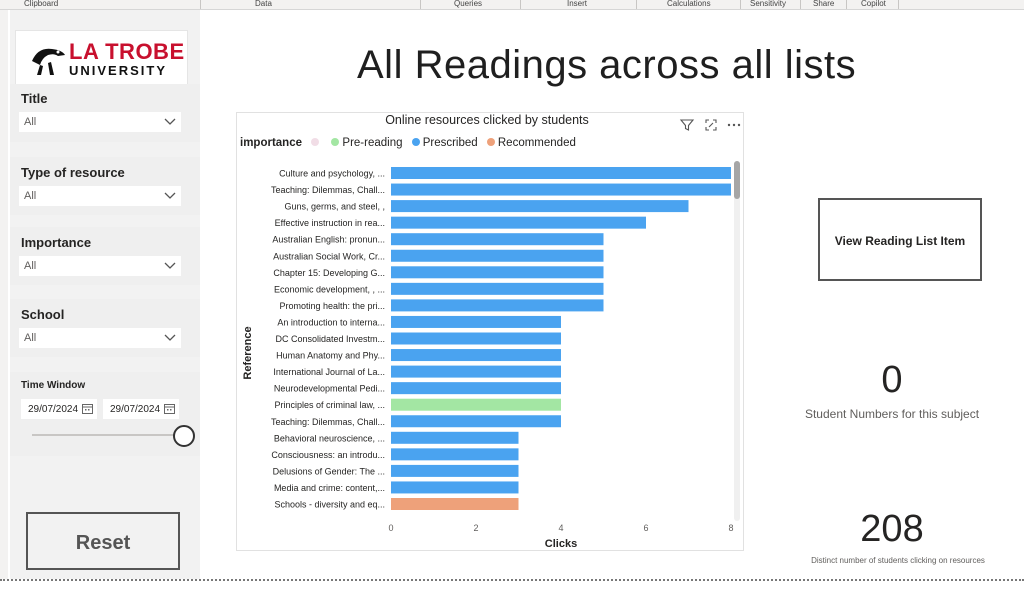 The width and height of the screenshot is (1024, 590). Describe the element at coordinates (468, 4) in the screenshot. I see `ribbon-group-queries: Queries` at that location.